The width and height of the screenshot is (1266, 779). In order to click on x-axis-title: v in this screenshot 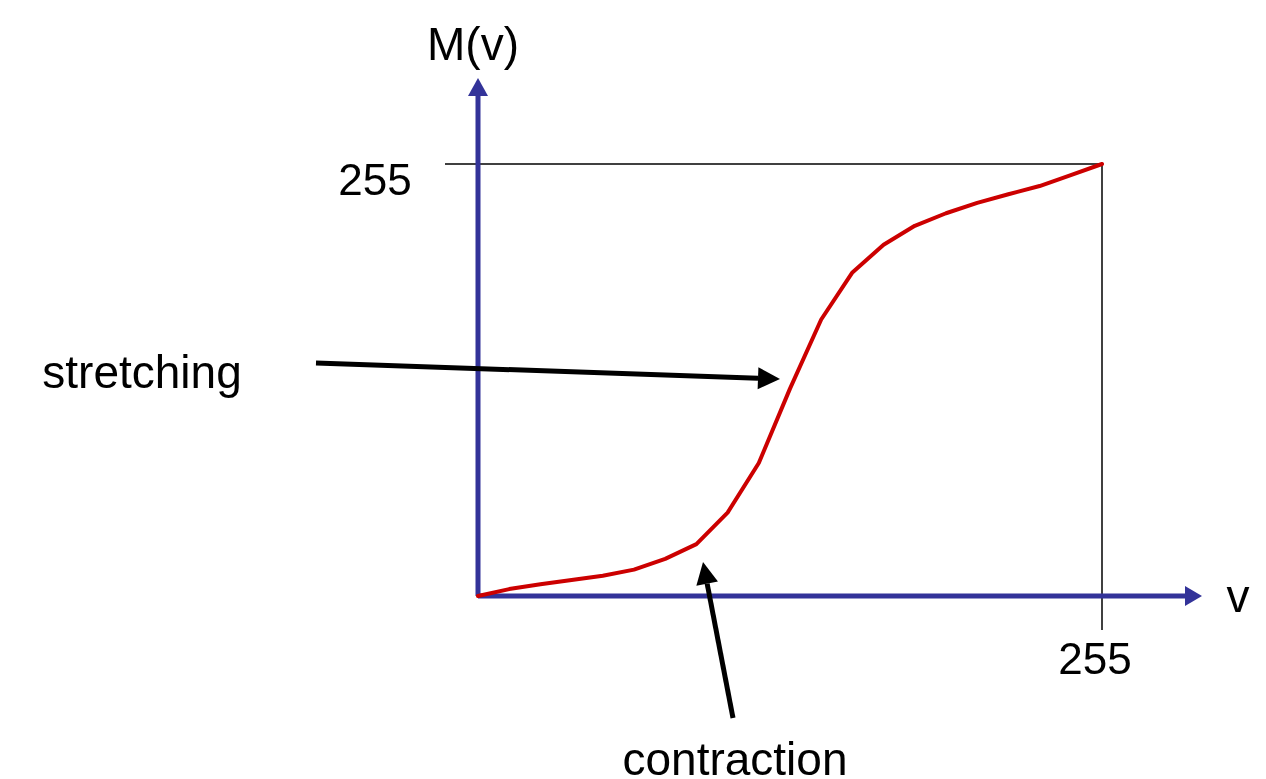, I will do `click(1238, 596)`.